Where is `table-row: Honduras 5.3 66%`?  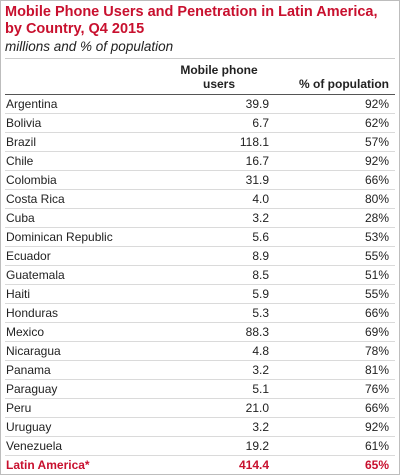 table-row: Honduras 5.3 66% is located at coordinates (200, 313).